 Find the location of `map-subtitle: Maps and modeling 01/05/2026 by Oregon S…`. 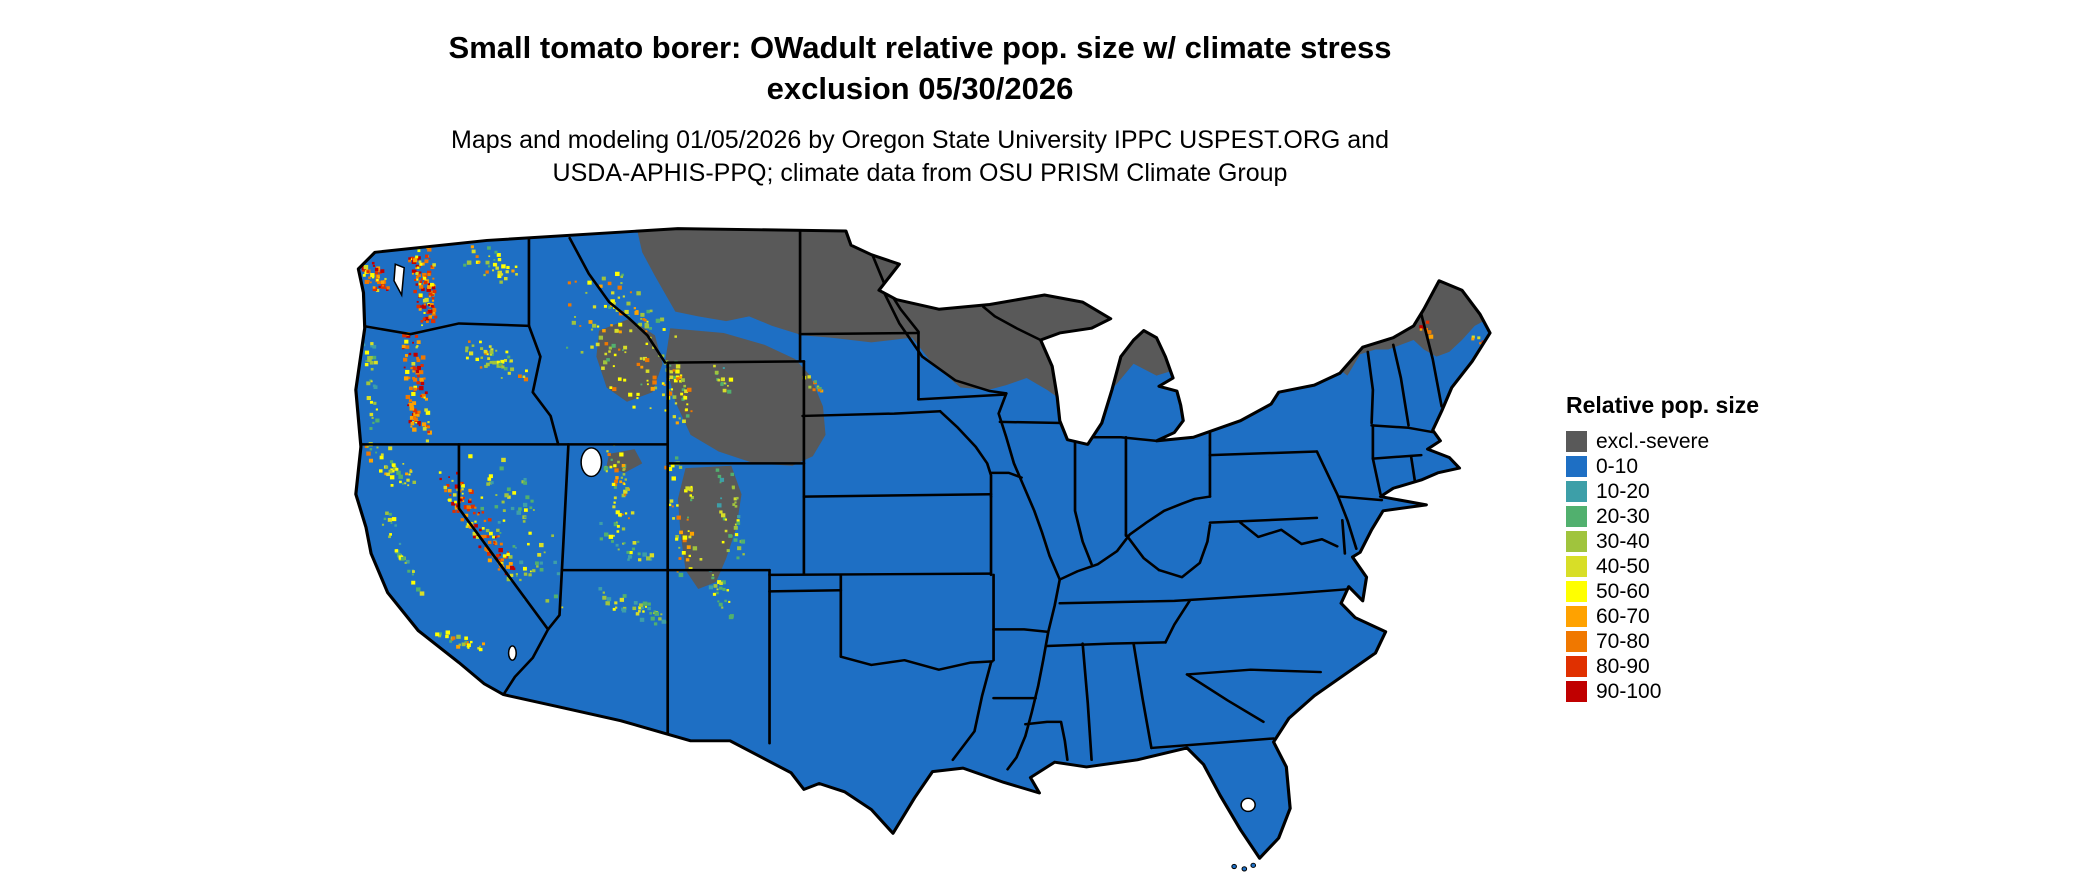

map-subtitle: Maps and modeling 01/05/2026 by Oregon S… is located at coordinates (920, 157).